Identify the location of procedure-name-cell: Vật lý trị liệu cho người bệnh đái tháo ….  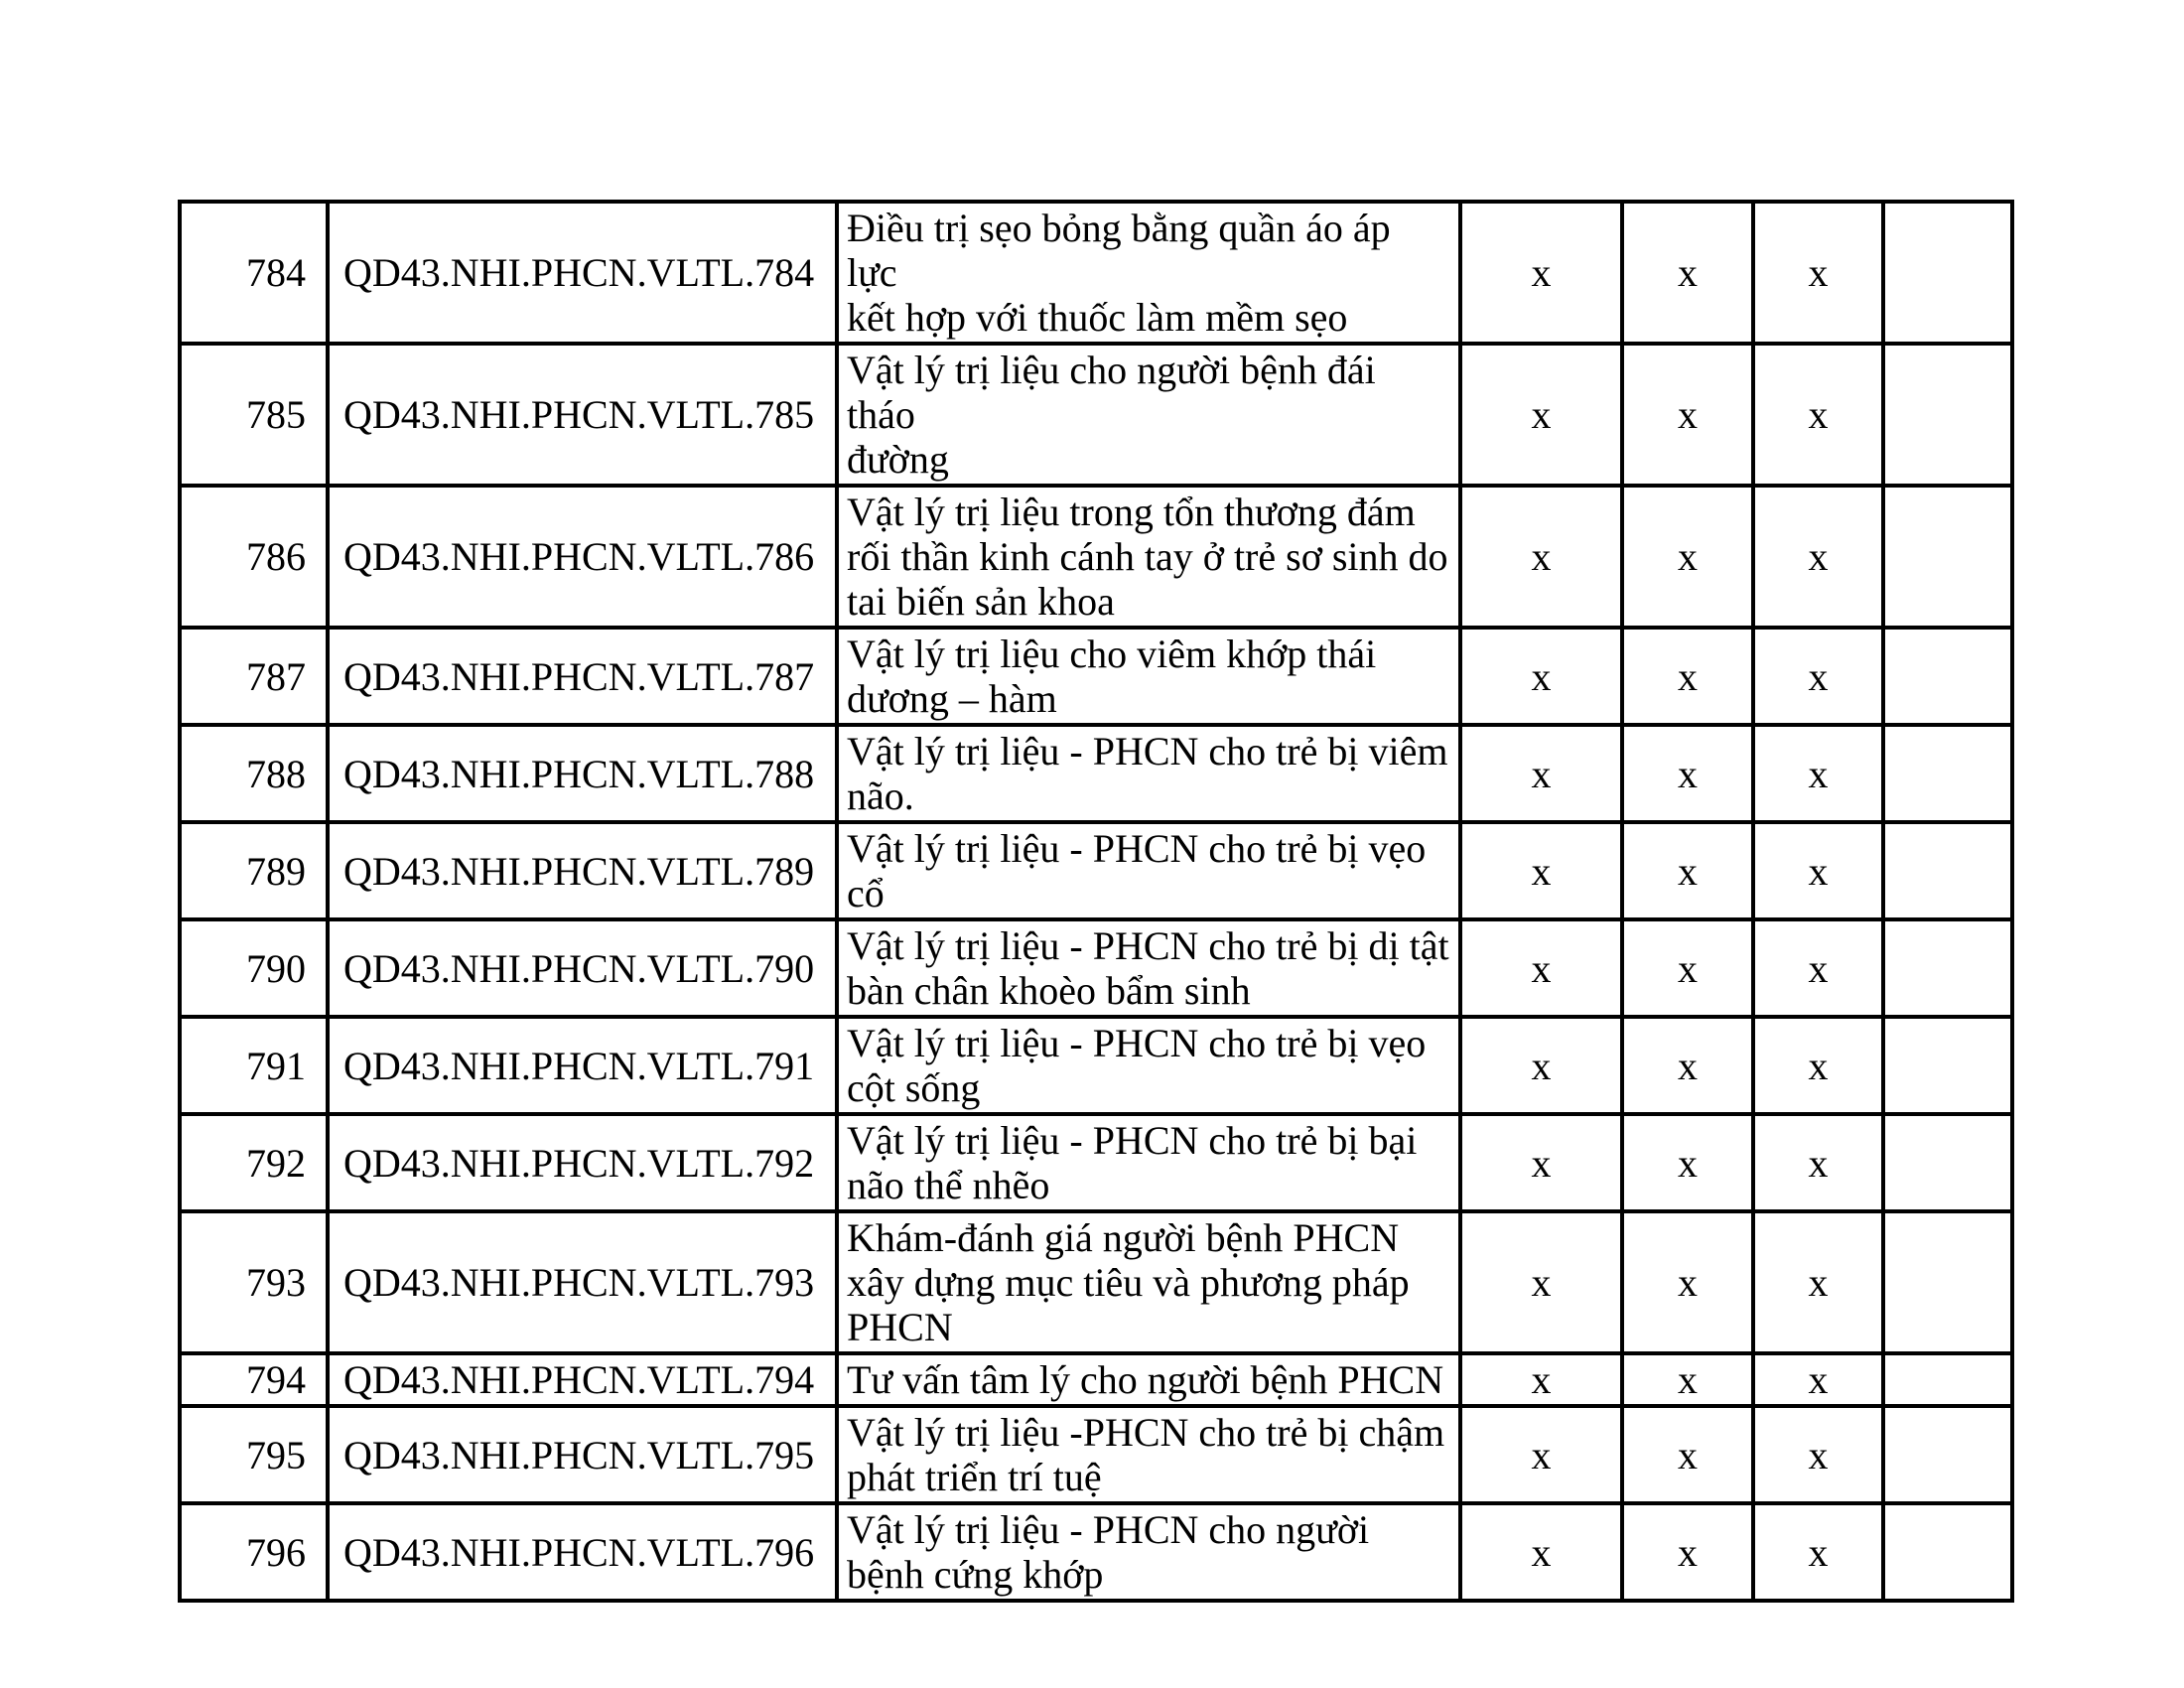
(1148, 415).